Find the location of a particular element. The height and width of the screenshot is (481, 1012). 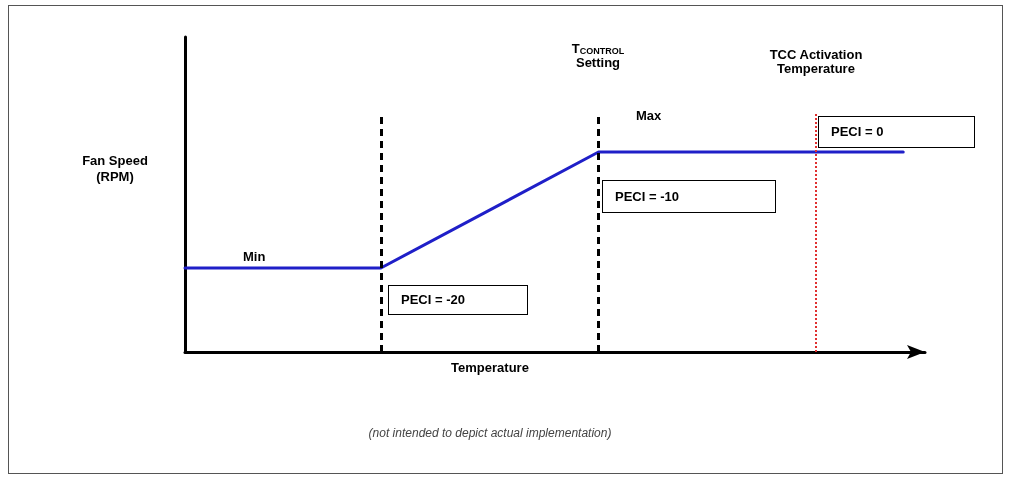

text-box: PECI = -20 is located at coordinates (458, 300).